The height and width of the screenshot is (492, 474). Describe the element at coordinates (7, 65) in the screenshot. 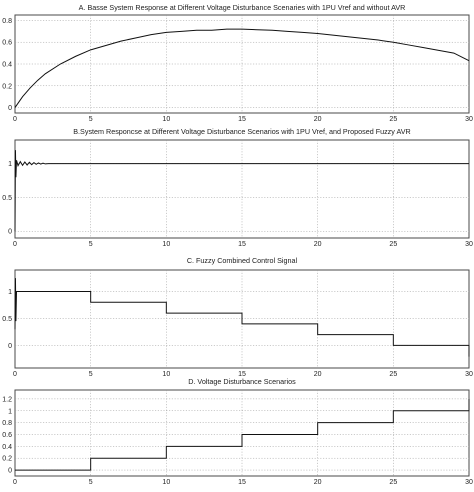

I see `panel-a-y-tick-label: 0.4` at that location.